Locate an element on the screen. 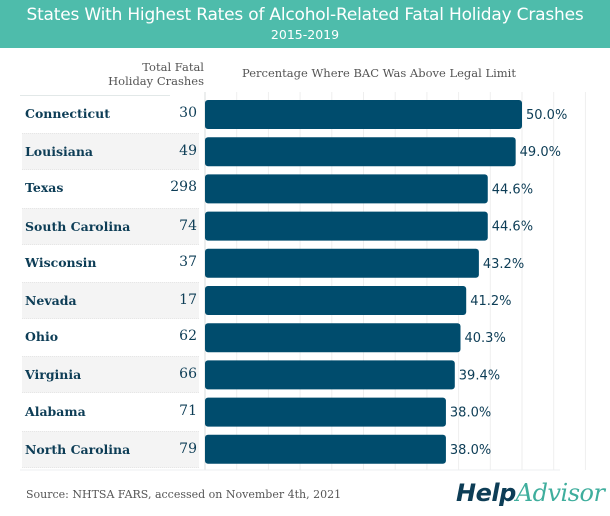  table-row: Wisconsin 37 is located at coordinates (110, 263).